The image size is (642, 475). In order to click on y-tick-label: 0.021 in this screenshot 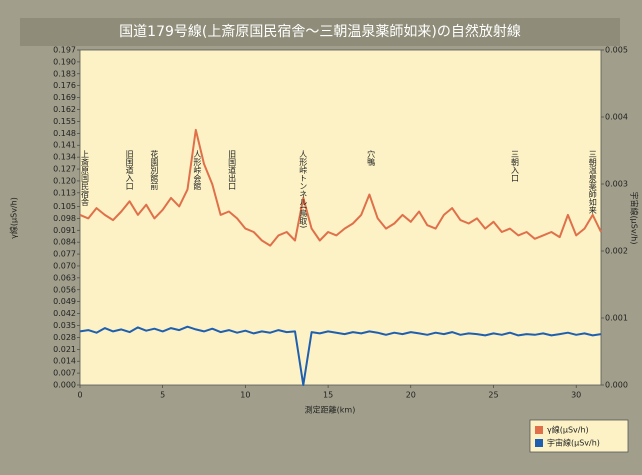, I will do `click(64, 349)`.